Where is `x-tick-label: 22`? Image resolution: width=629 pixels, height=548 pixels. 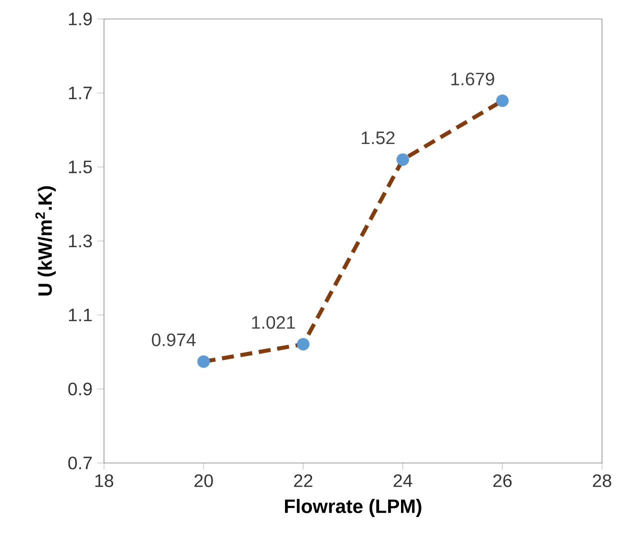 x-tick-label: 22 is located at coordinates (303, 480).